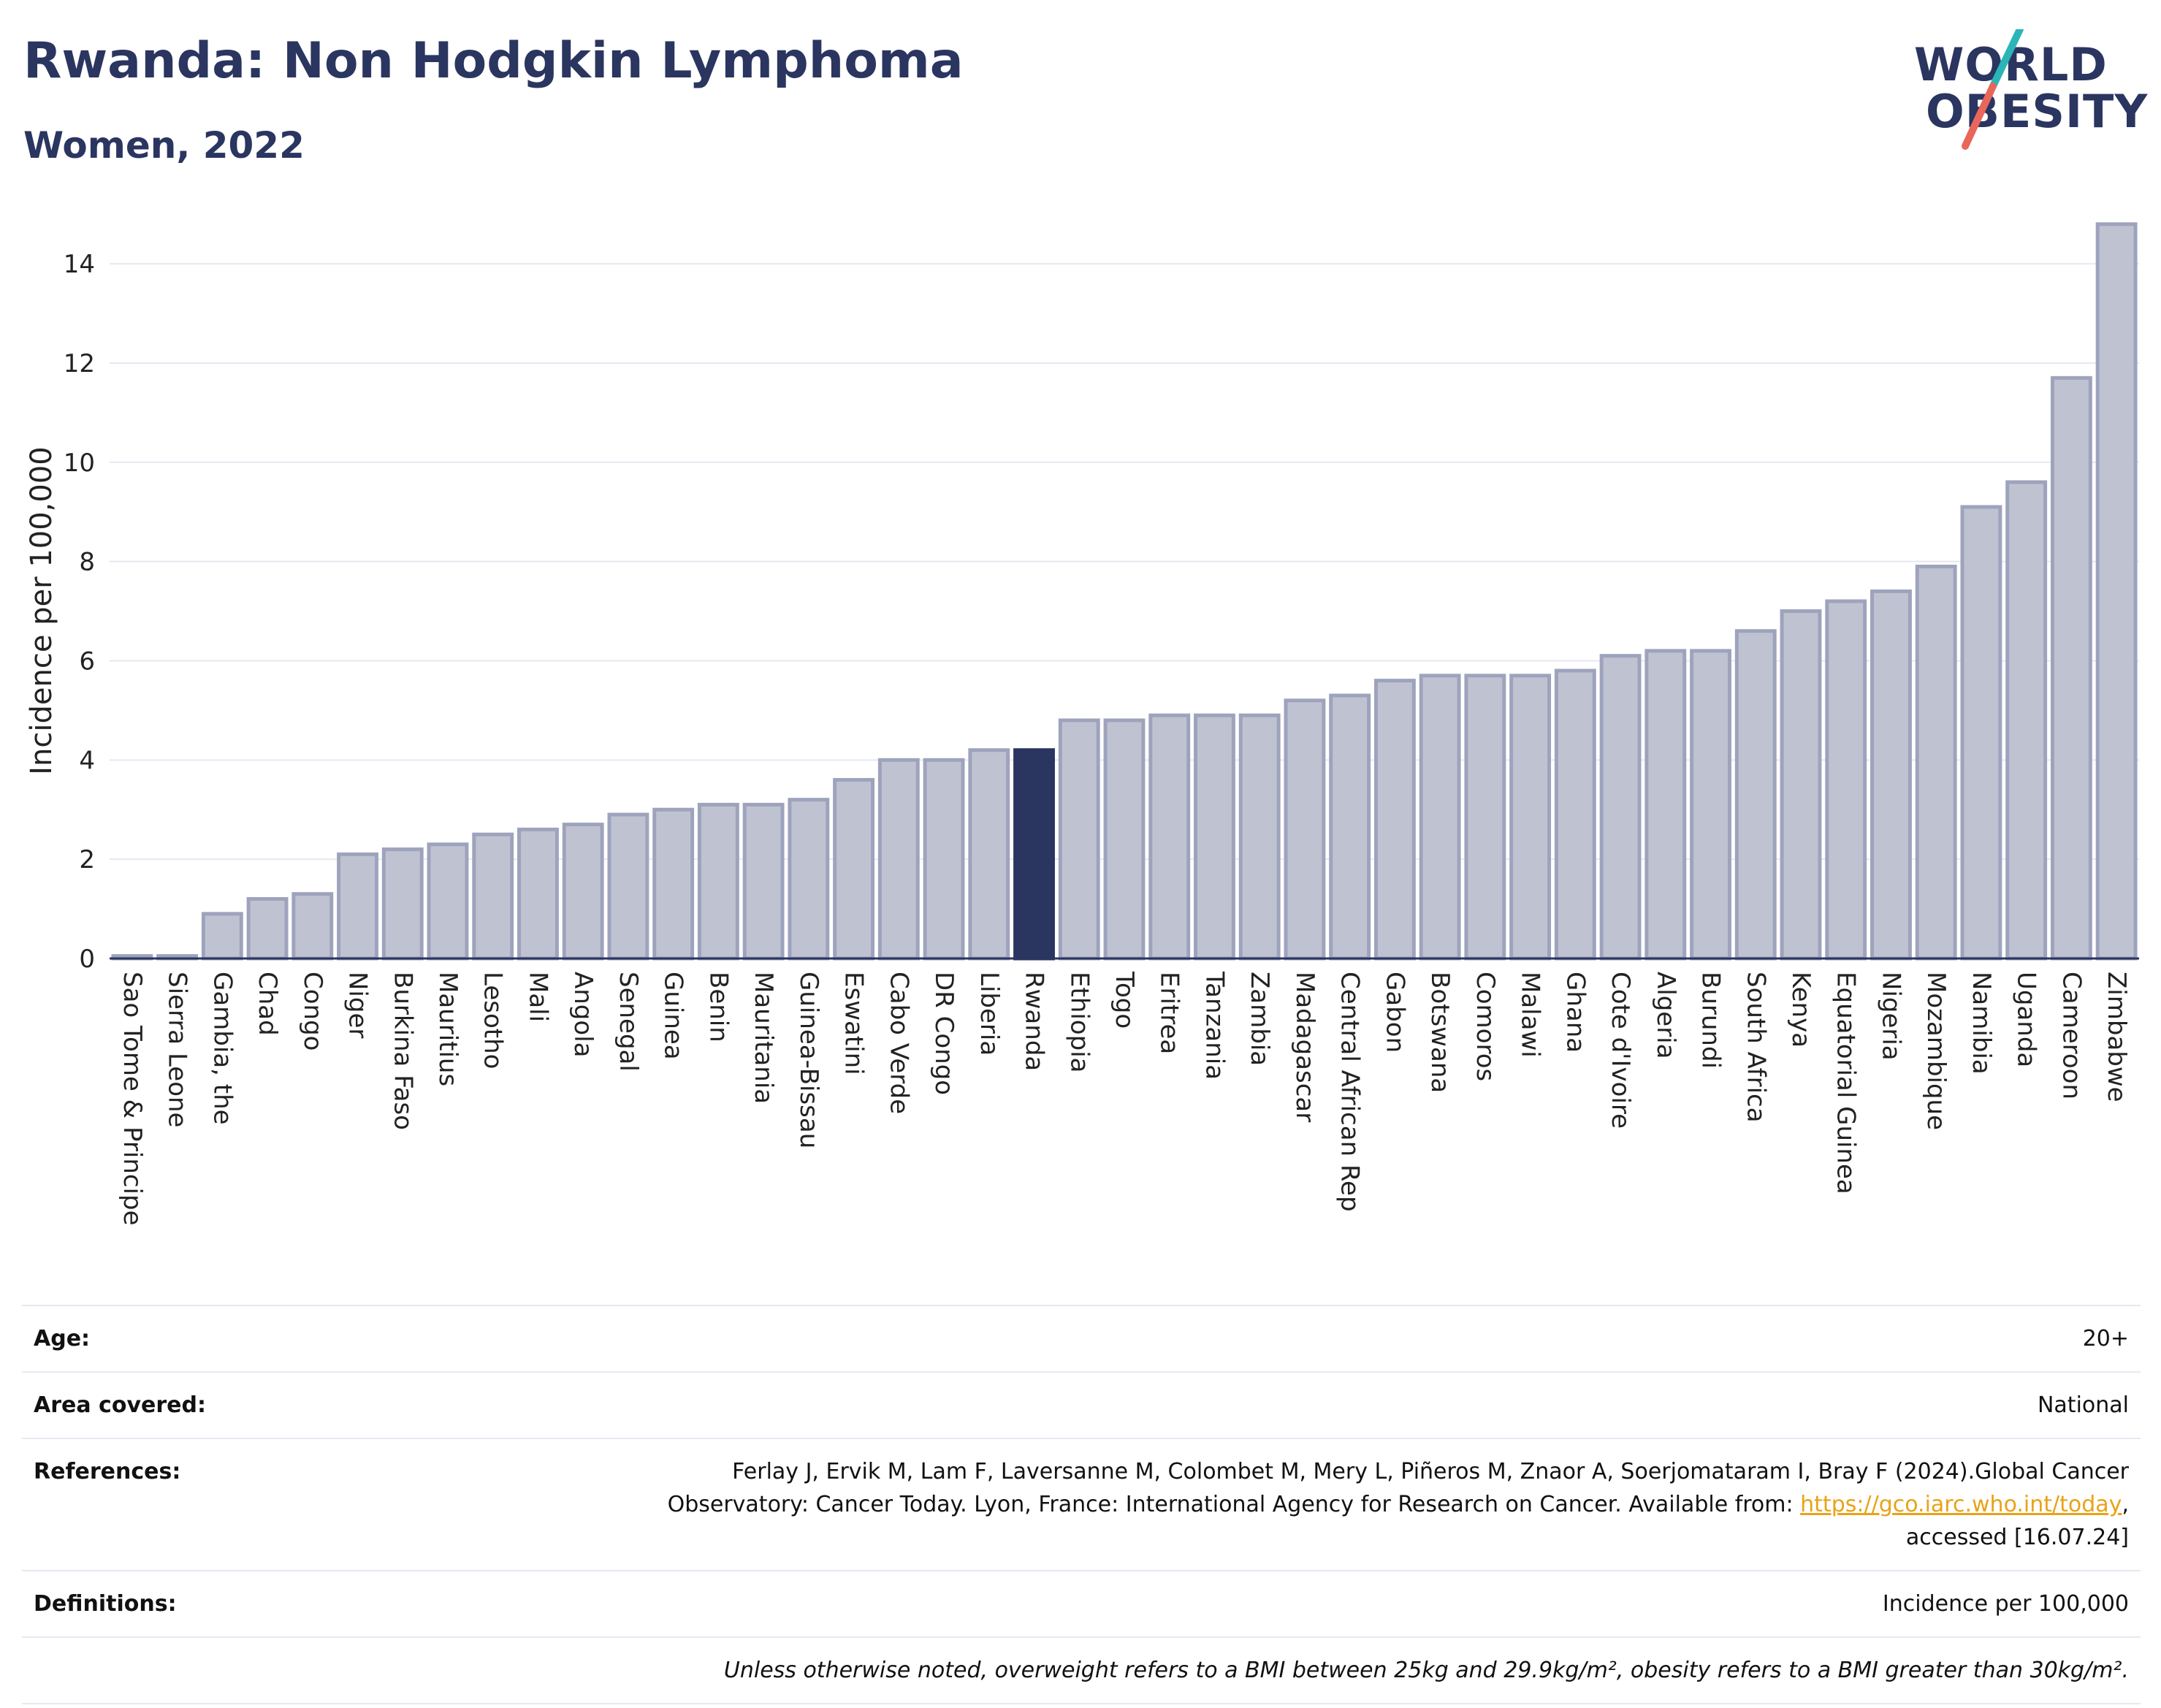 Image resolution: width=2161 pixels, height=1708 pixels. Describe the element at coordinates (222, 1048) in the screenshot. I see `x-tick-label: Gambia, the` at that location.